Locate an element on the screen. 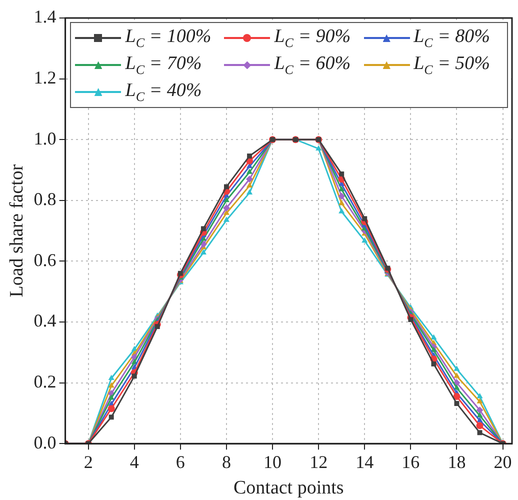 The height and width of the screenshot is (500, 518). x-axis-title: Contact points is located at coordinates (288, 488).